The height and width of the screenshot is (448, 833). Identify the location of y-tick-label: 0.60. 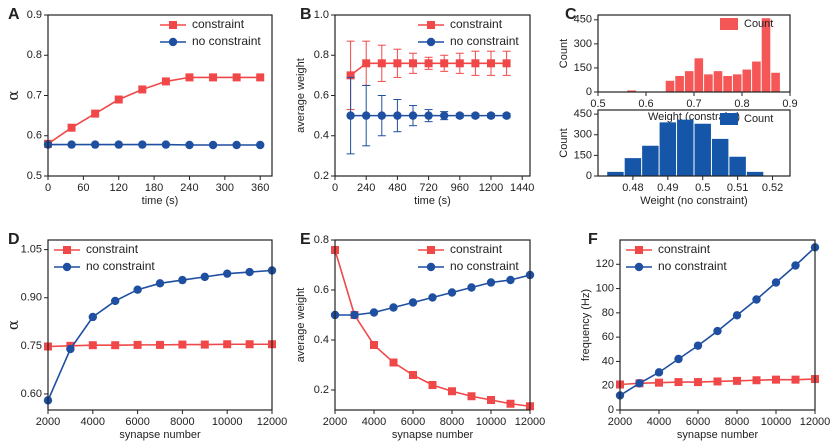
(31, 394).